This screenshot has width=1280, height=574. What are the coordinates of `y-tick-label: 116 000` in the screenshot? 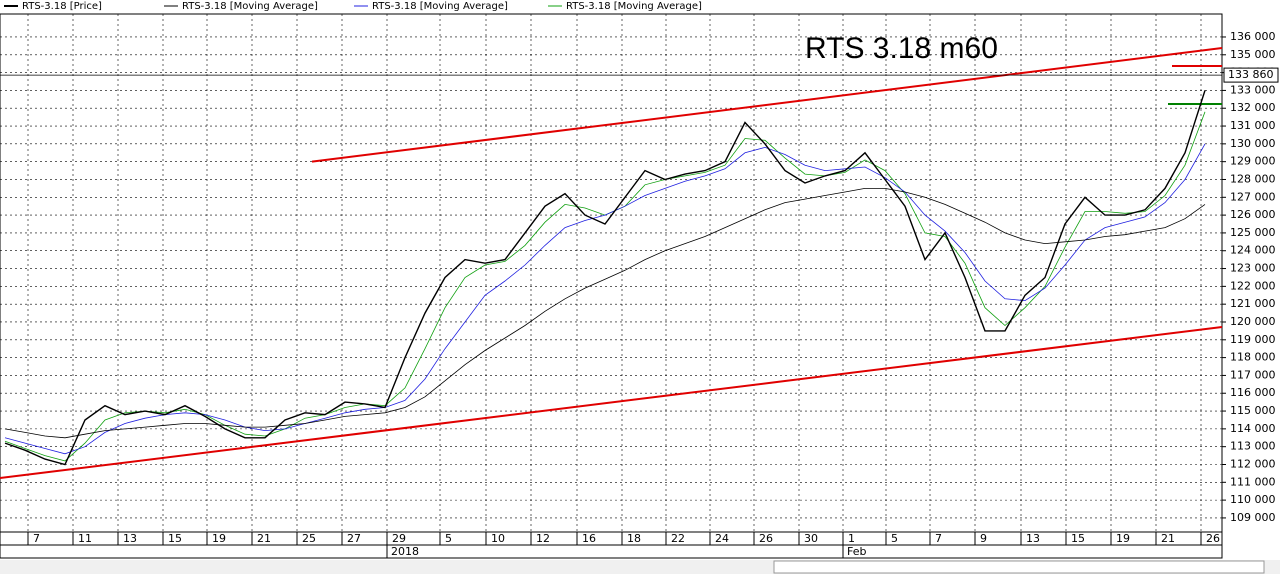 It's located at (1253, 392).